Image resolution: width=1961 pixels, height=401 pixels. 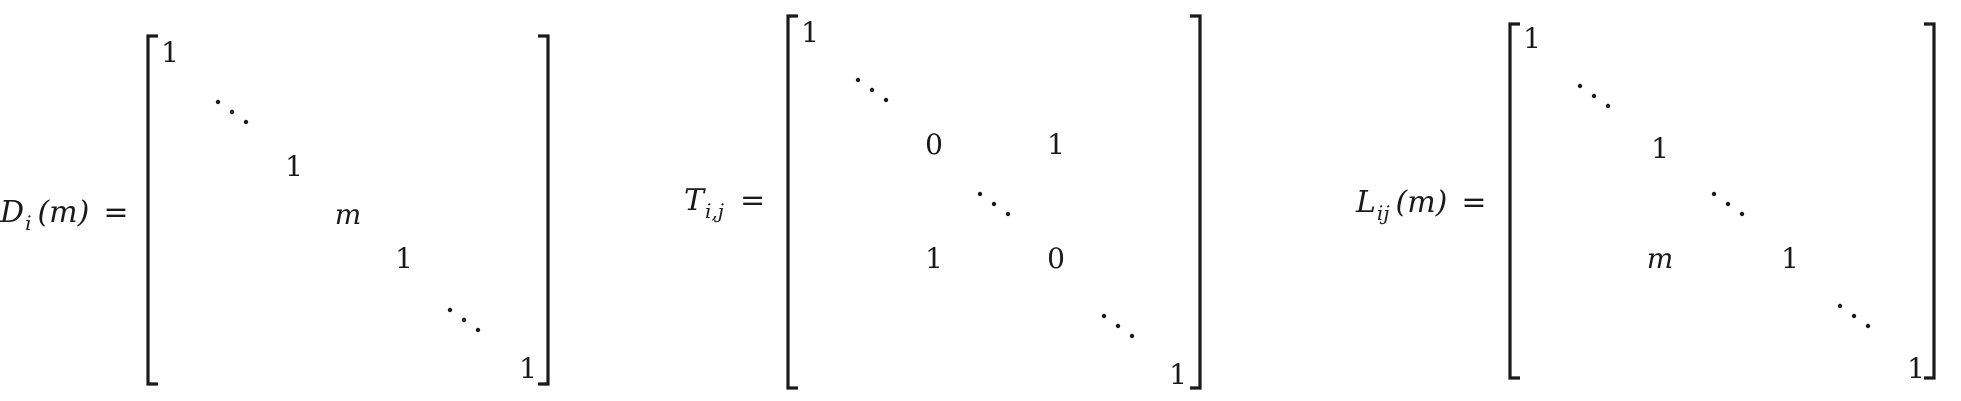 What do you see at coordinates (714, 211) in the screenshot?
I see `matrix-subscript: i,j` at bounding box center [714, 211].